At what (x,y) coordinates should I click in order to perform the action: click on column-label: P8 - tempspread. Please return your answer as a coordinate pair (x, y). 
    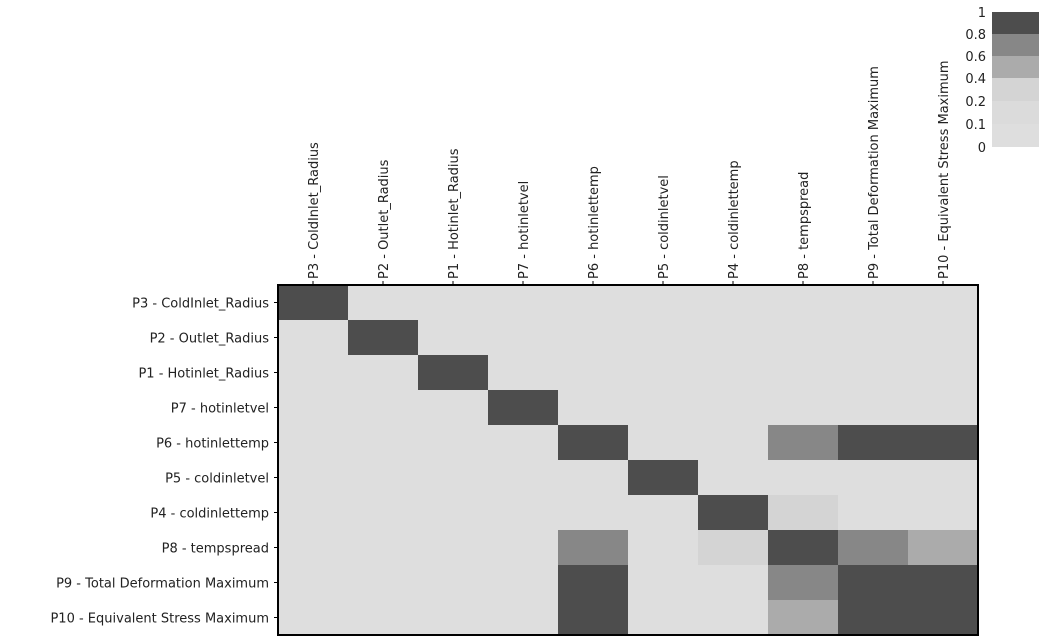
    Looking at the image, I should click on (804, 225).